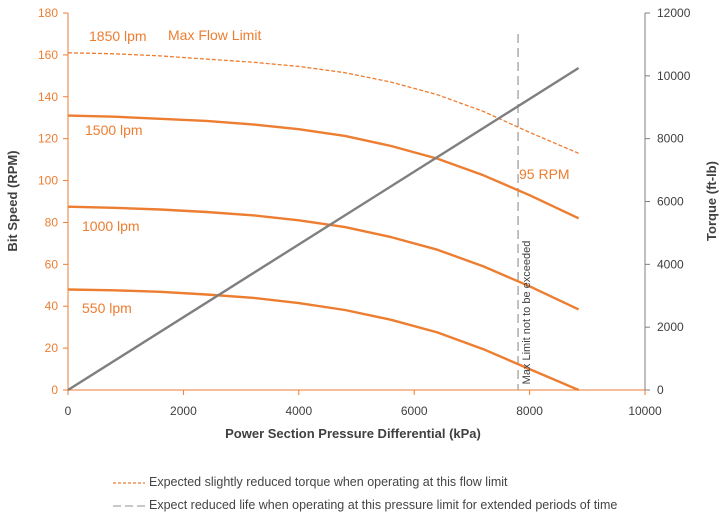  I want to click on y-tick-label: 160, so click(48, 55).